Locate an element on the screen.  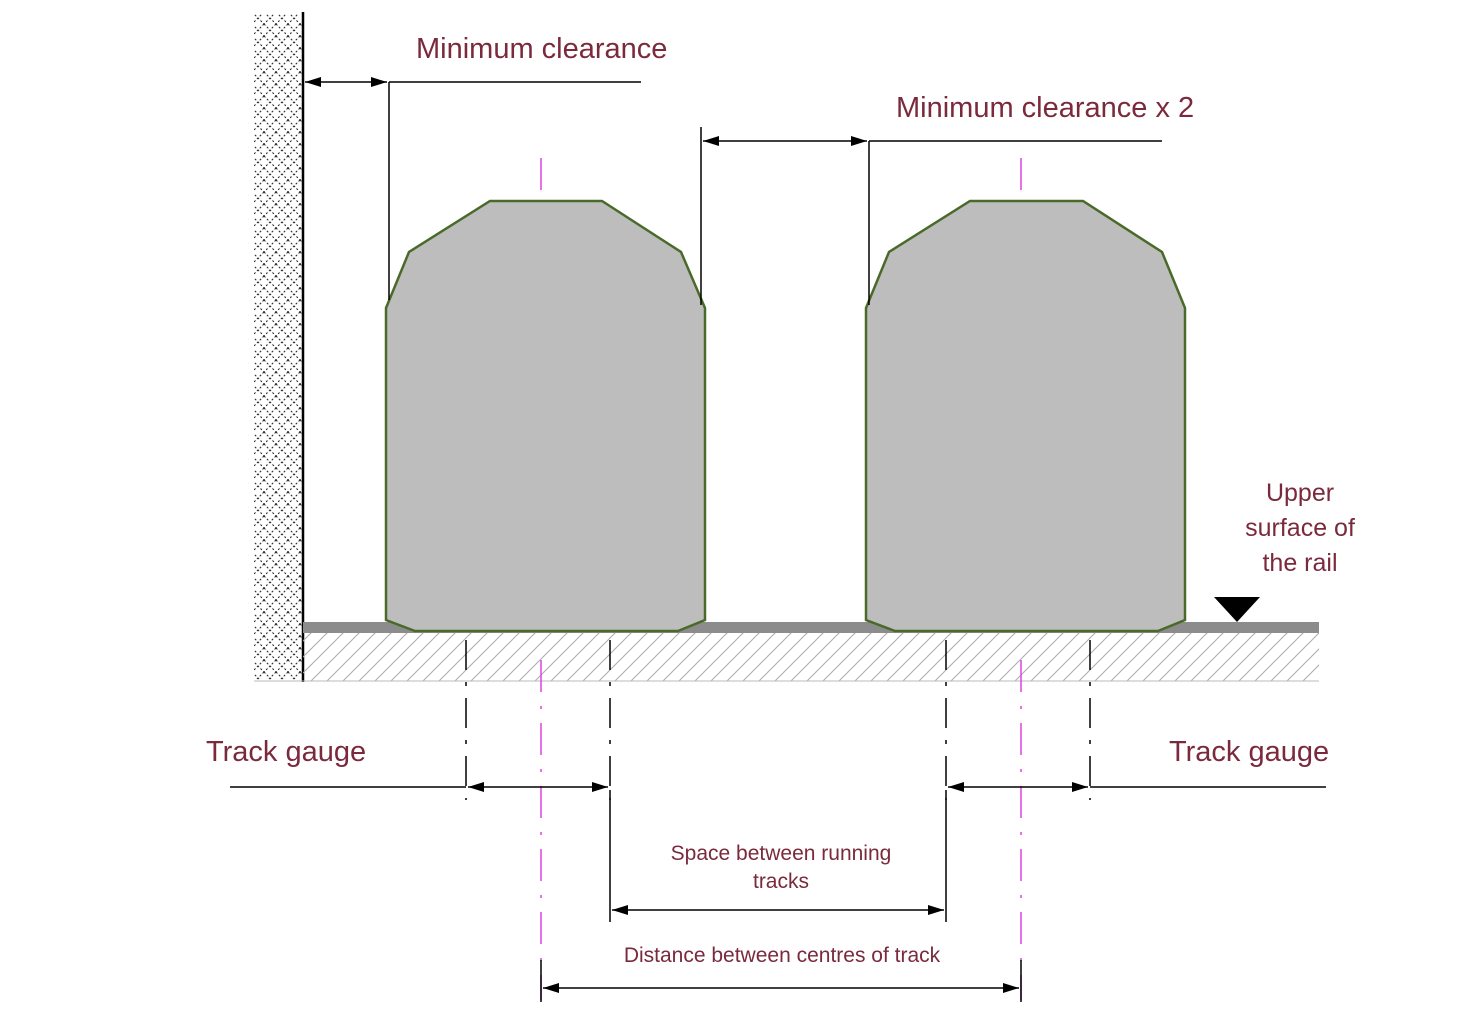
upper-surface-label: Upper surface of the rail is located at coordinates (1300, 528).